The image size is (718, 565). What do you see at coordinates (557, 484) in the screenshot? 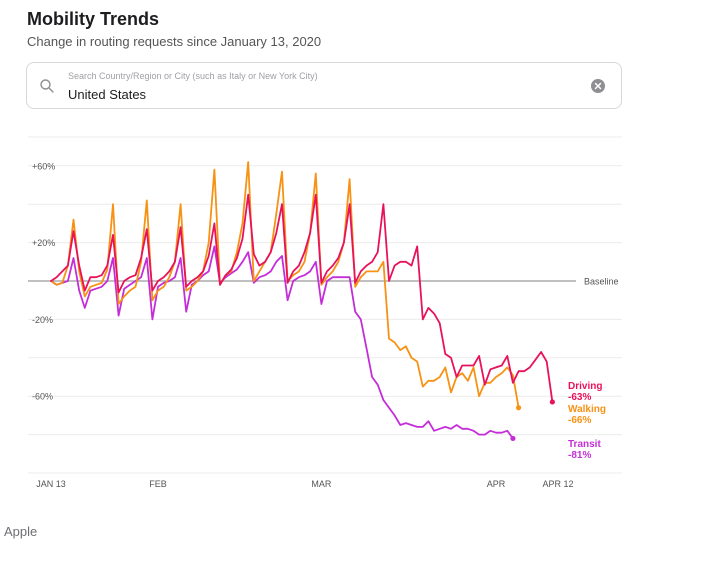
I see `x-tick-label: APR 12` at bounding box center [557, 484].